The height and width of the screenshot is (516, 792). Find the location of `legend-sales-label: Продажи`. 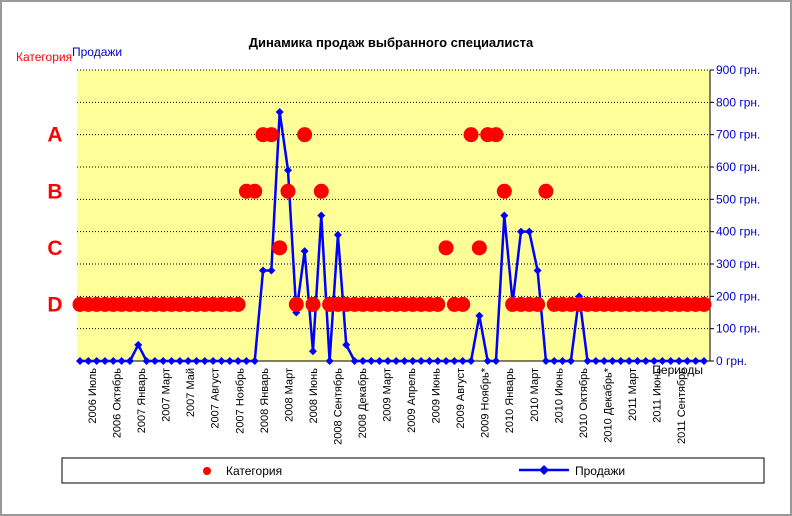

legend-sales-label: Продажи is located at coordinates (600, 471).